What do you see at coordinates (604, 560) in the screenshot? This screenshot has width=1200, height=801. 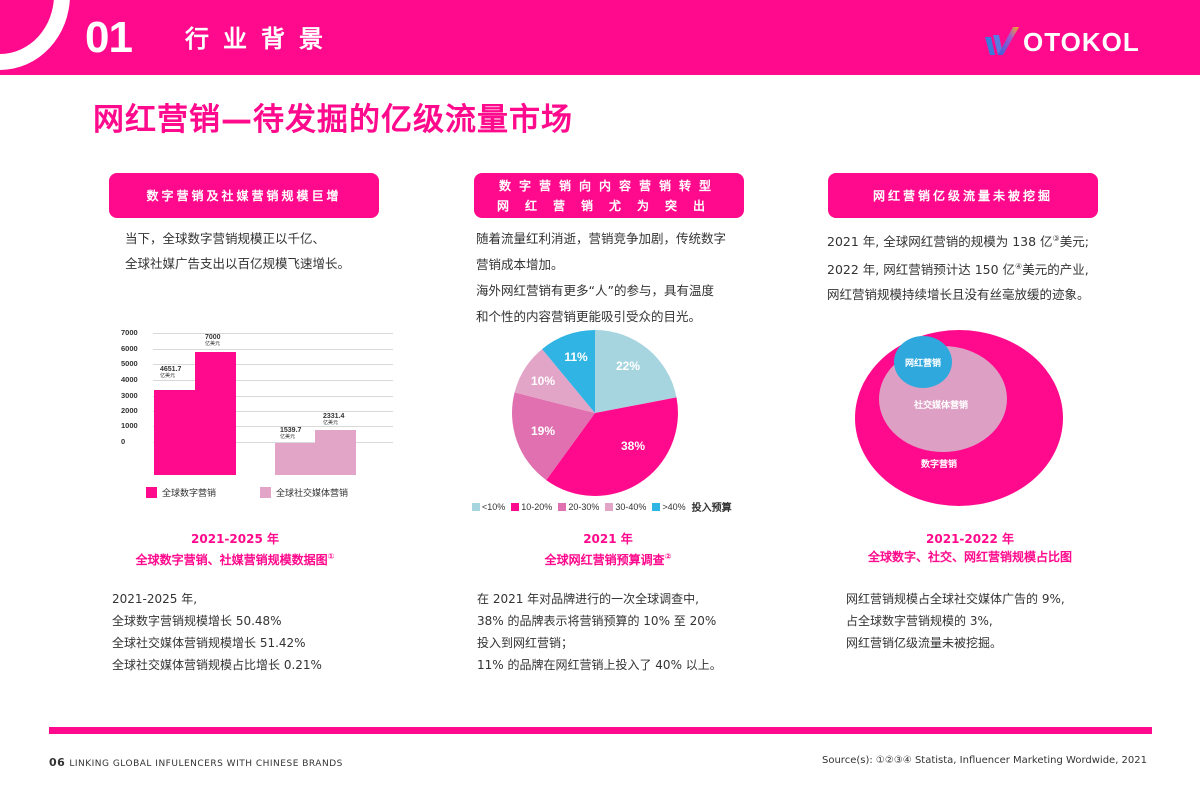 I see `caption-title: 全球网红营销预算调查` at bounding box center [604, 560].